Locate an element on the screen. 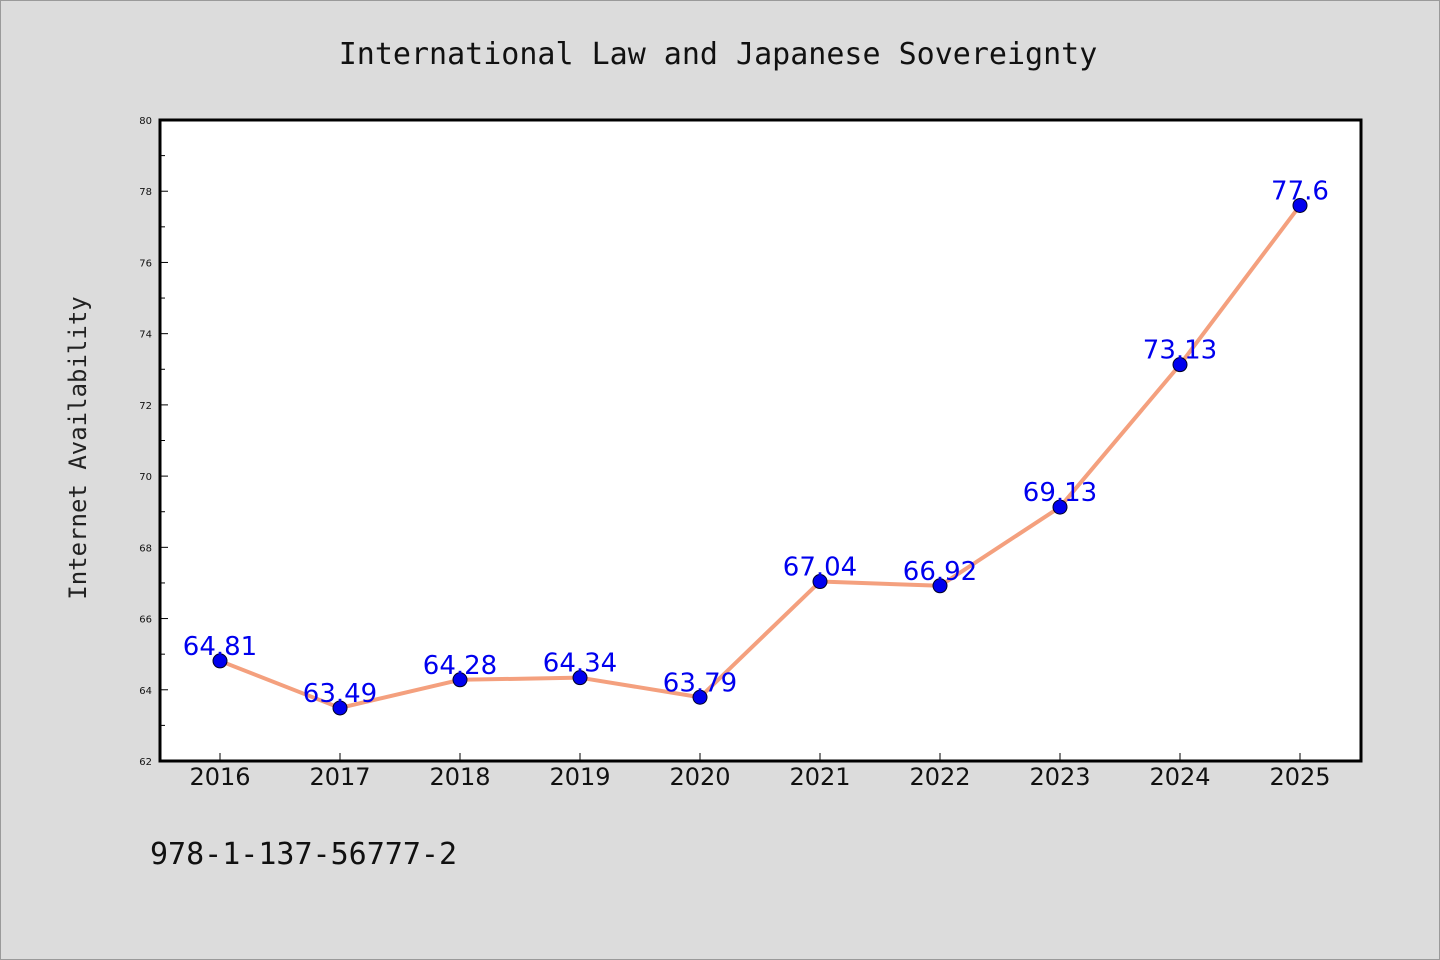 The height and width of the screenshot is (960, 1440). data-label: 63.49 is located at coordinates (340, 694).